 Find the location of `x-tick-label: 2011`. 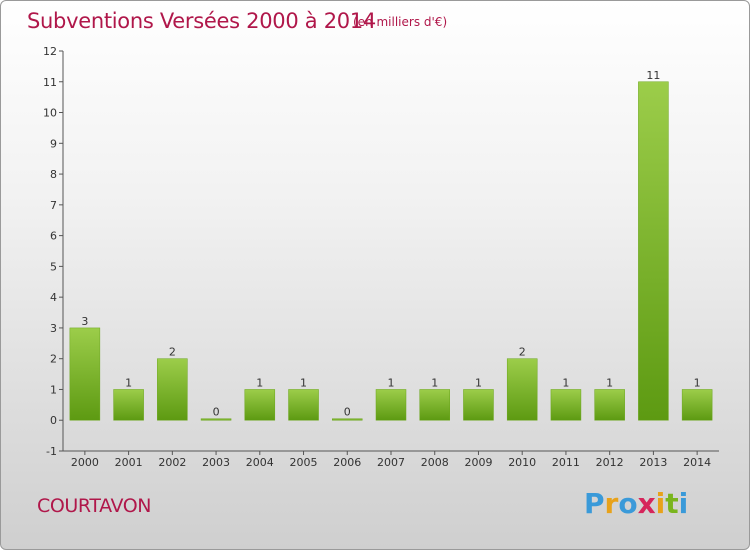

x-tick-label: 2011 is located at coordinates (566, 462).